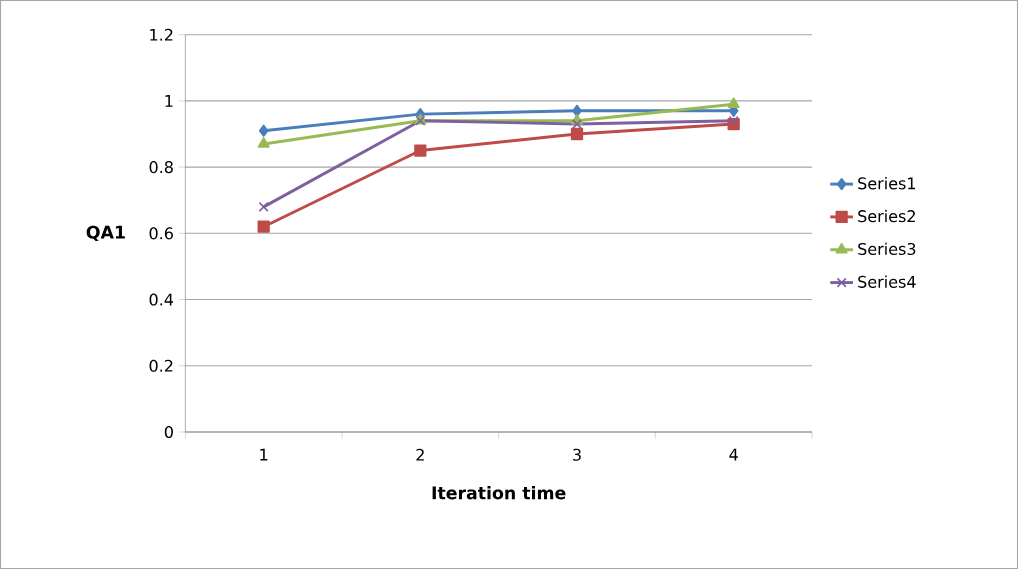 The image size is (1018, 569). I want to click on y-tick-label: 0, so click(168, 432).